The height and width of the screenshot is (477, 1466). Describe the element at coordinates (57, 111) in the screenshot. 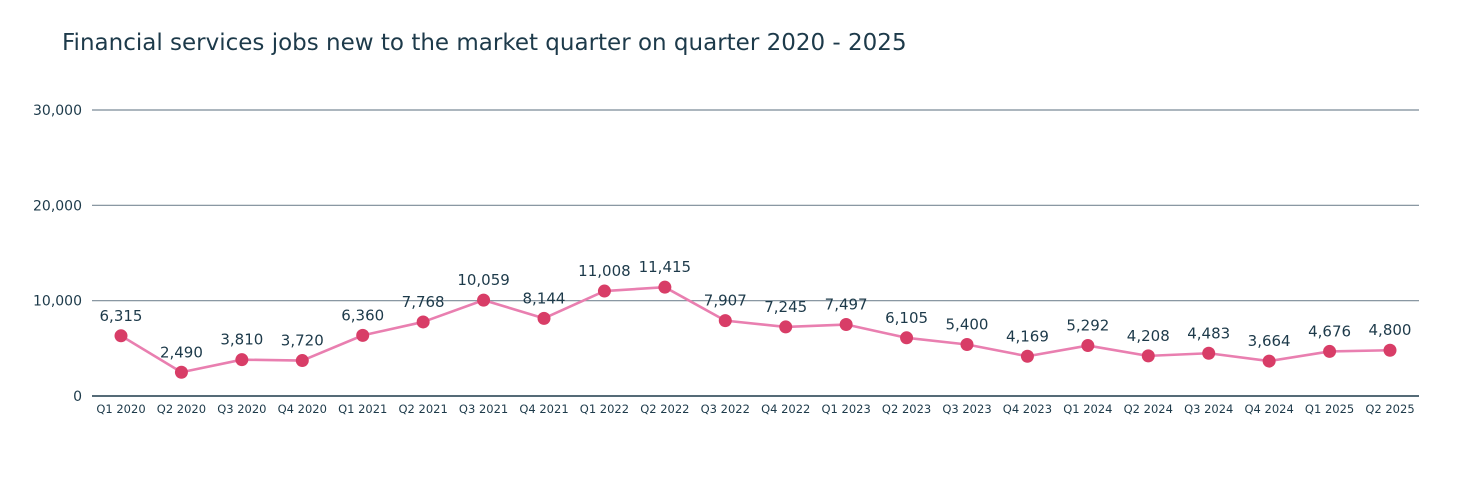

I see `y-tick-label: 30,000` at that location.